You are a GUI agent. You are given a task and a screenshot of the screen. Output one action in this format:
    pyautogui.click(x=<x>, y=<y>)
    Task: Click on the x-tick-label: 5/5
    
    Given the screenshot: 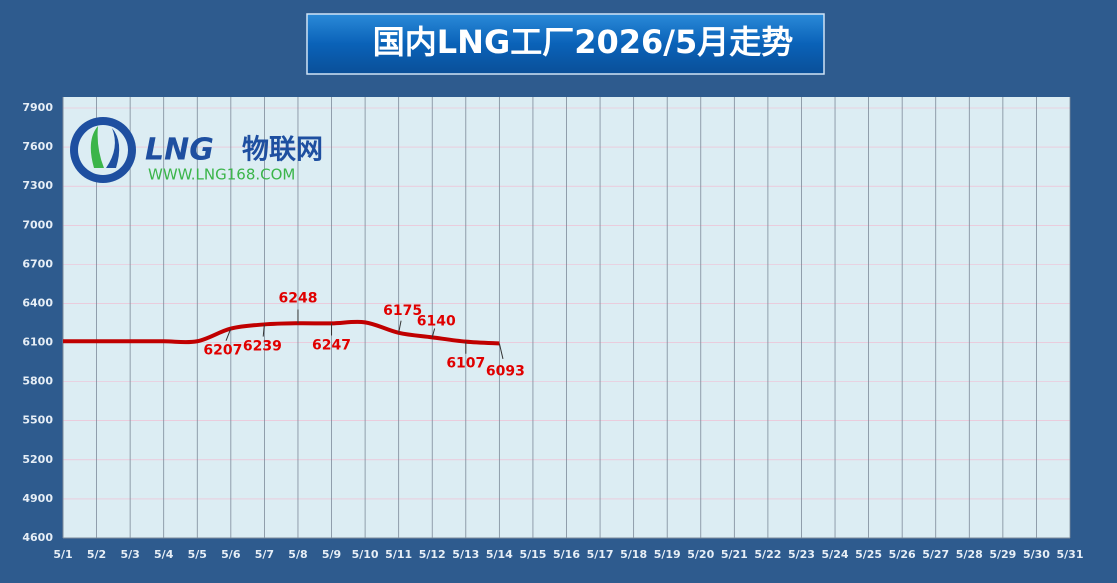 What is the action you would take?
    pyautogui.click(x=197, y=554)
    